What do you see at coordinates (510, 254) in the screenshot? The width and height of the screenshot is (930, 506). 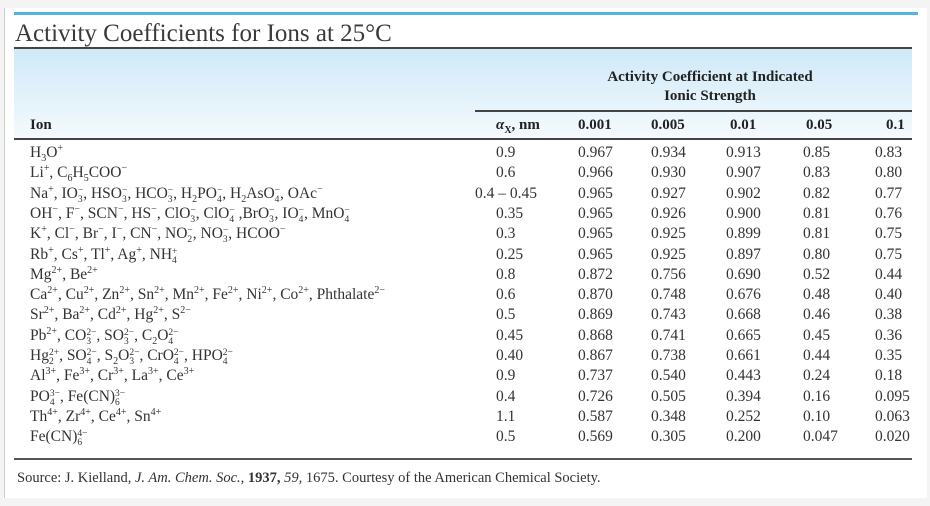 I see `ion-size-cell: 0.25` at bounding box center [510, 254].